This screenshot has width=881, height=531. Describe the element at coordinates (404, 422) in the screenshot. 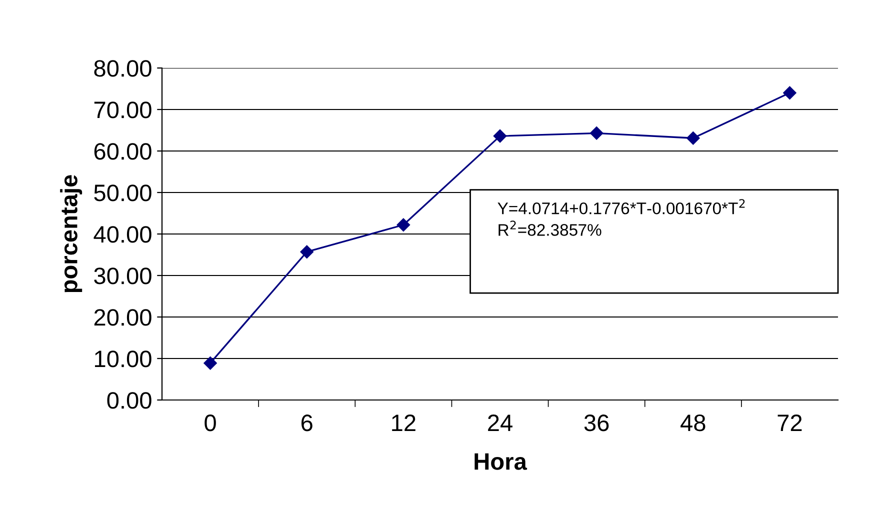

I see `x-tick-label: 12` at that location.